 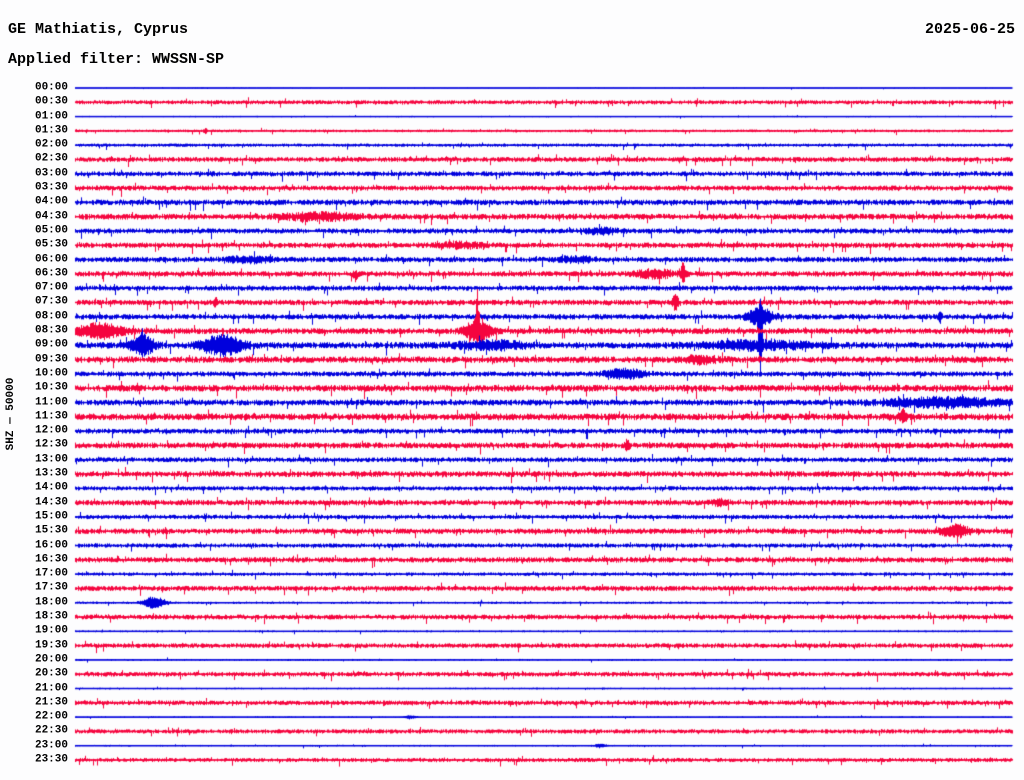 What do you see at coordinates (51, 745) in the screenshot?
I see `time-label: 23:00` at bounding box center [51, 745].